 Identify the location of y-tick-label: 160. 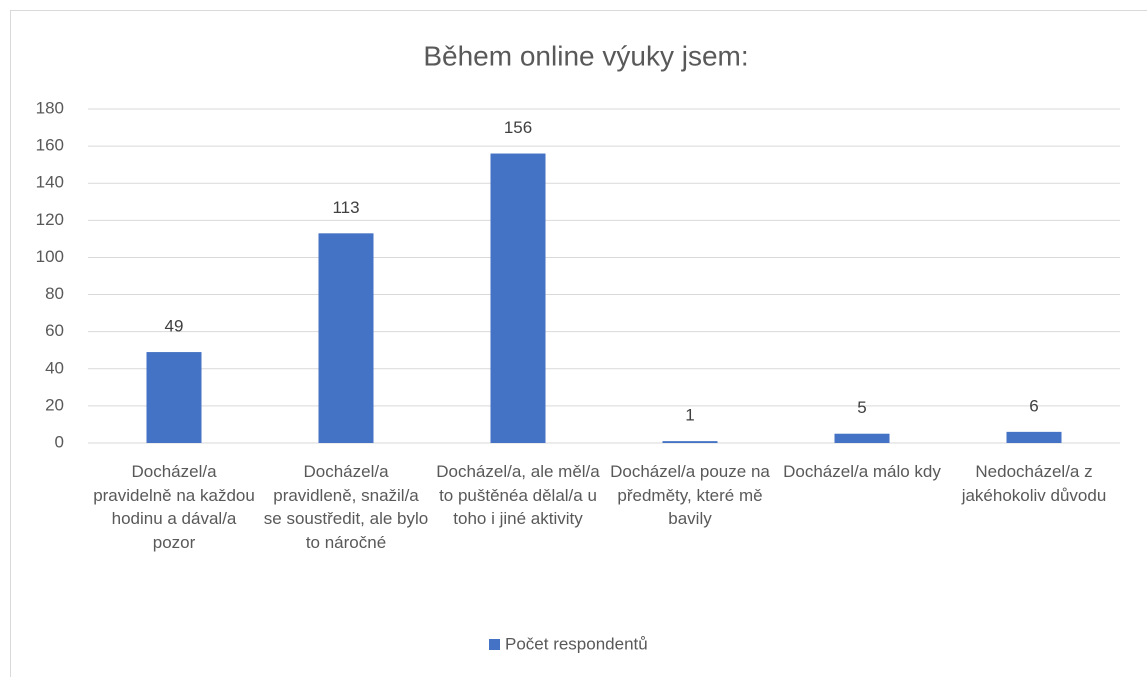
(50, 145).